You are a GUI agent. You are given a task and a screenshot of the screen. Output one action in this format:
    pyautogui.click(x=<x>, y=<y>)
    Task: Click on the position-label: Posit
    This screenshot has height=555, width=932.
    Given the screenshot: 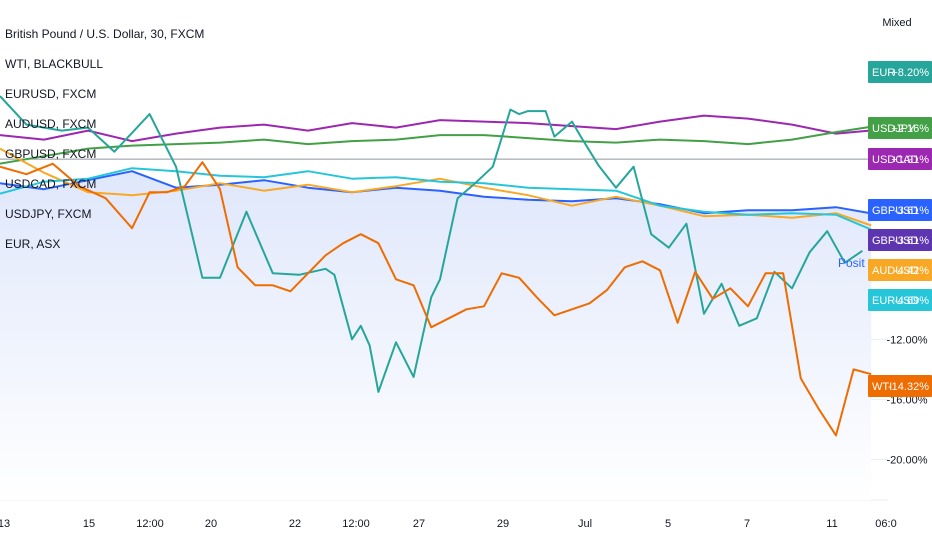 What is the action you would take?
    pyautogui.click(x=851, y=263)
    